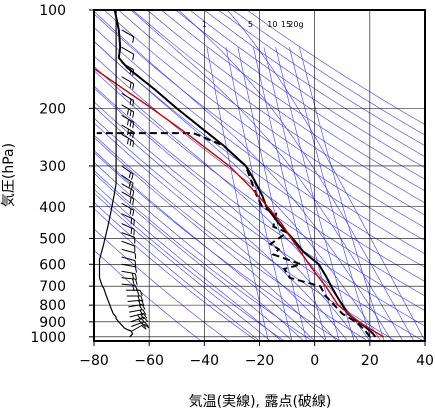  I want to click on x-tick-label: −20, so click(260, 361).